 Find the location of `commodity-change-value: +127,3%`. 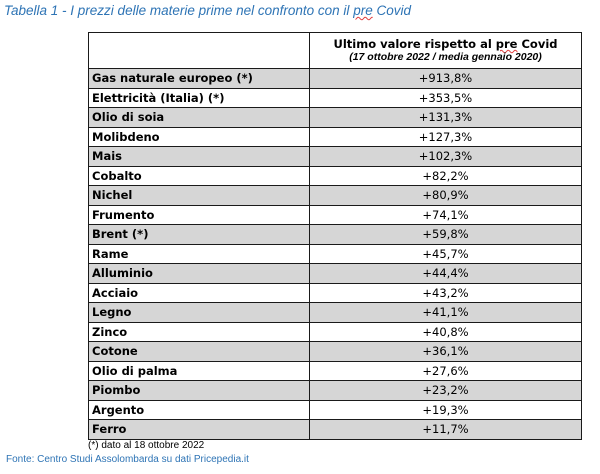

commodity-change-value: +127,3% is located at coordinates (445, 136).